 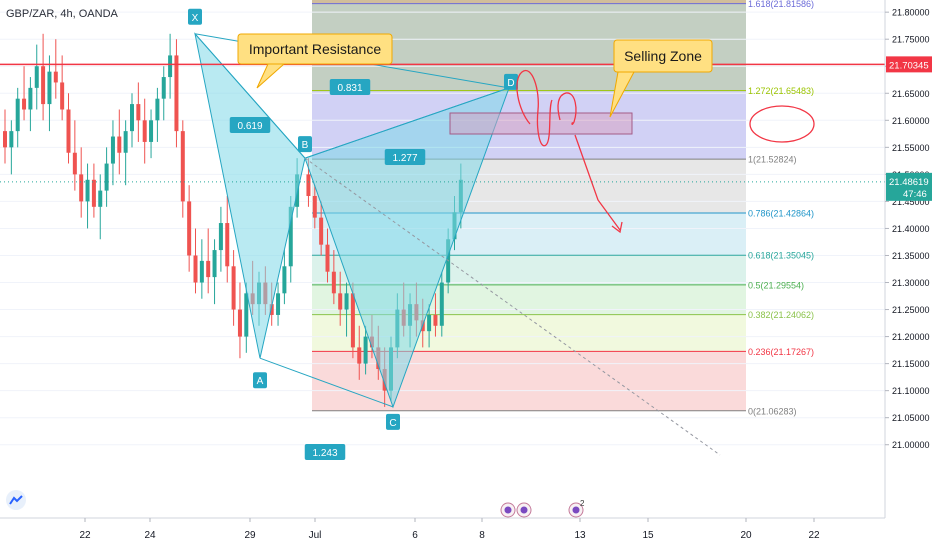 I want to click on fib-level-label: 1(21.52824), so click(x=772, y=160).